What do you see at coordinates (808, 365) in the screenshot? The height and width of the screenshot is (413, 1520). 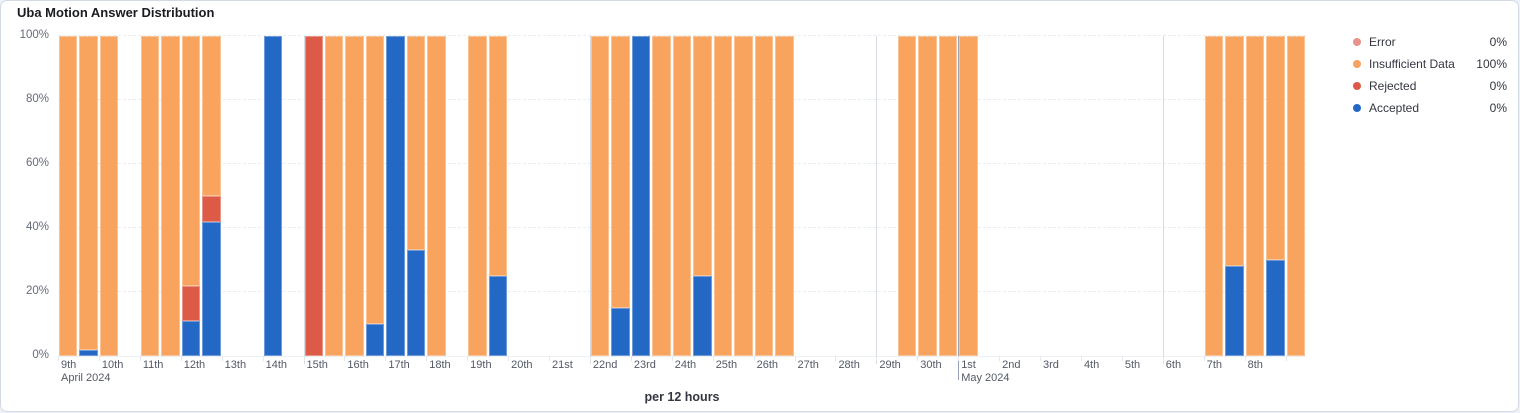 I see `x-axis-tick-label: 27th` at bounding box center [808, 365].